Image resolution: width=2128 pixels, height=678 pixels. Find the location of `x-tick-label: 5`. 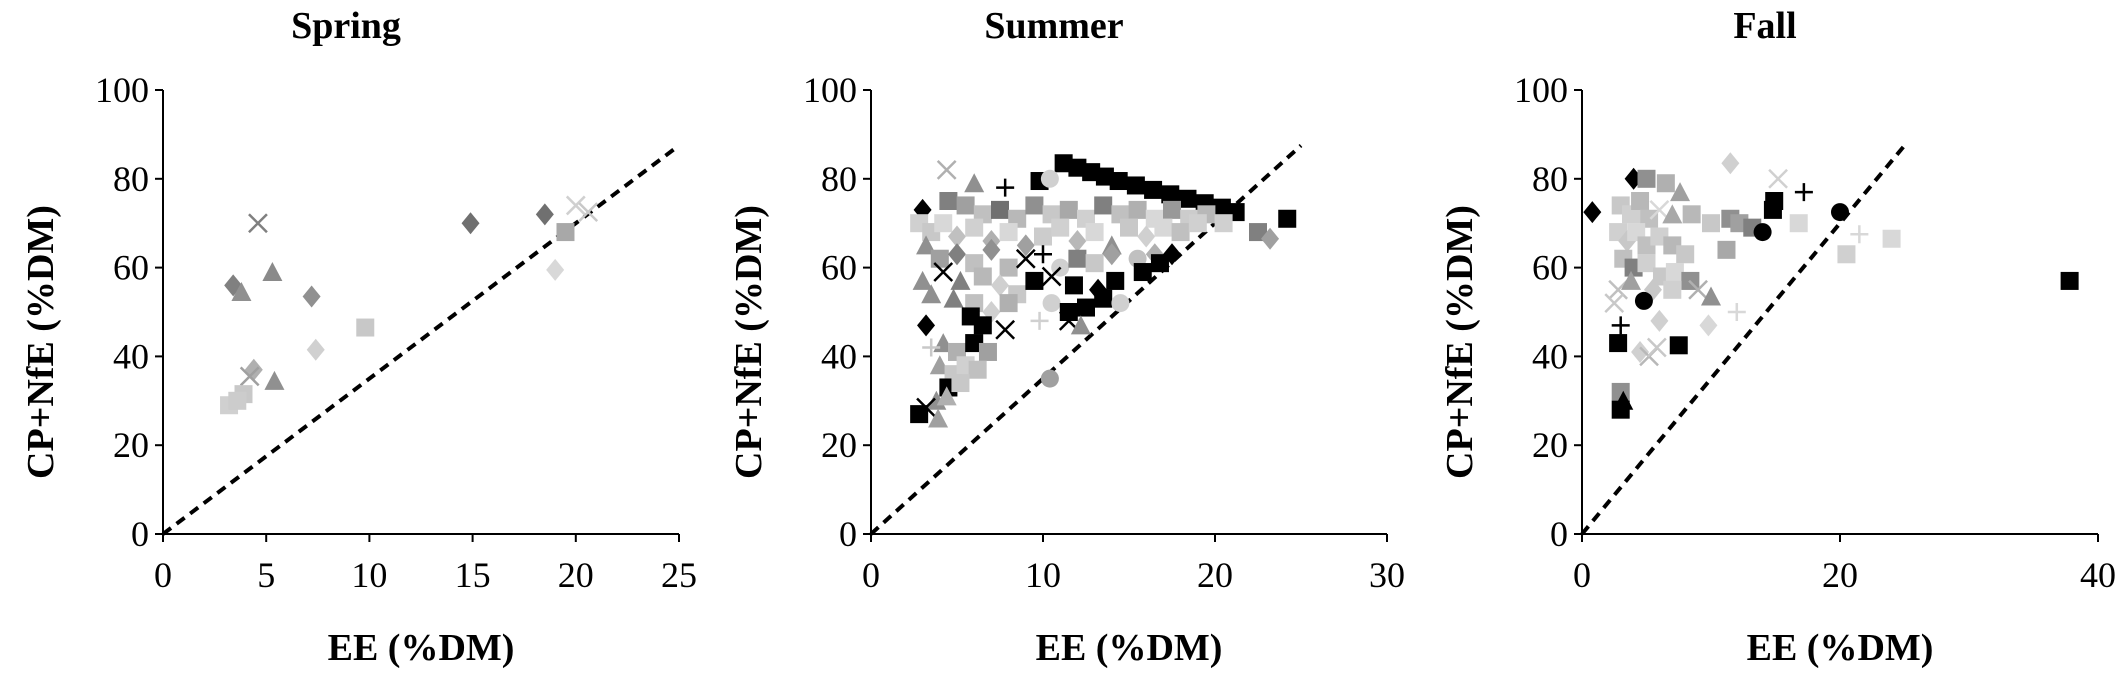

x-tick-label: 5 is located at coordinates (266, 575).